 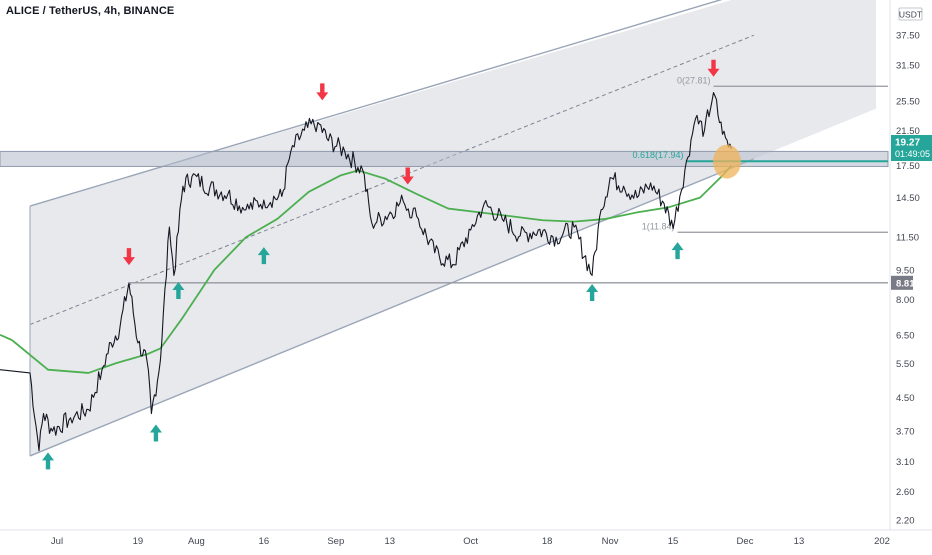 What do you see at coordinates (908, 36) in the screenshot?
I see `y-tick-label: 37.50` at bounding box center [908, 36].